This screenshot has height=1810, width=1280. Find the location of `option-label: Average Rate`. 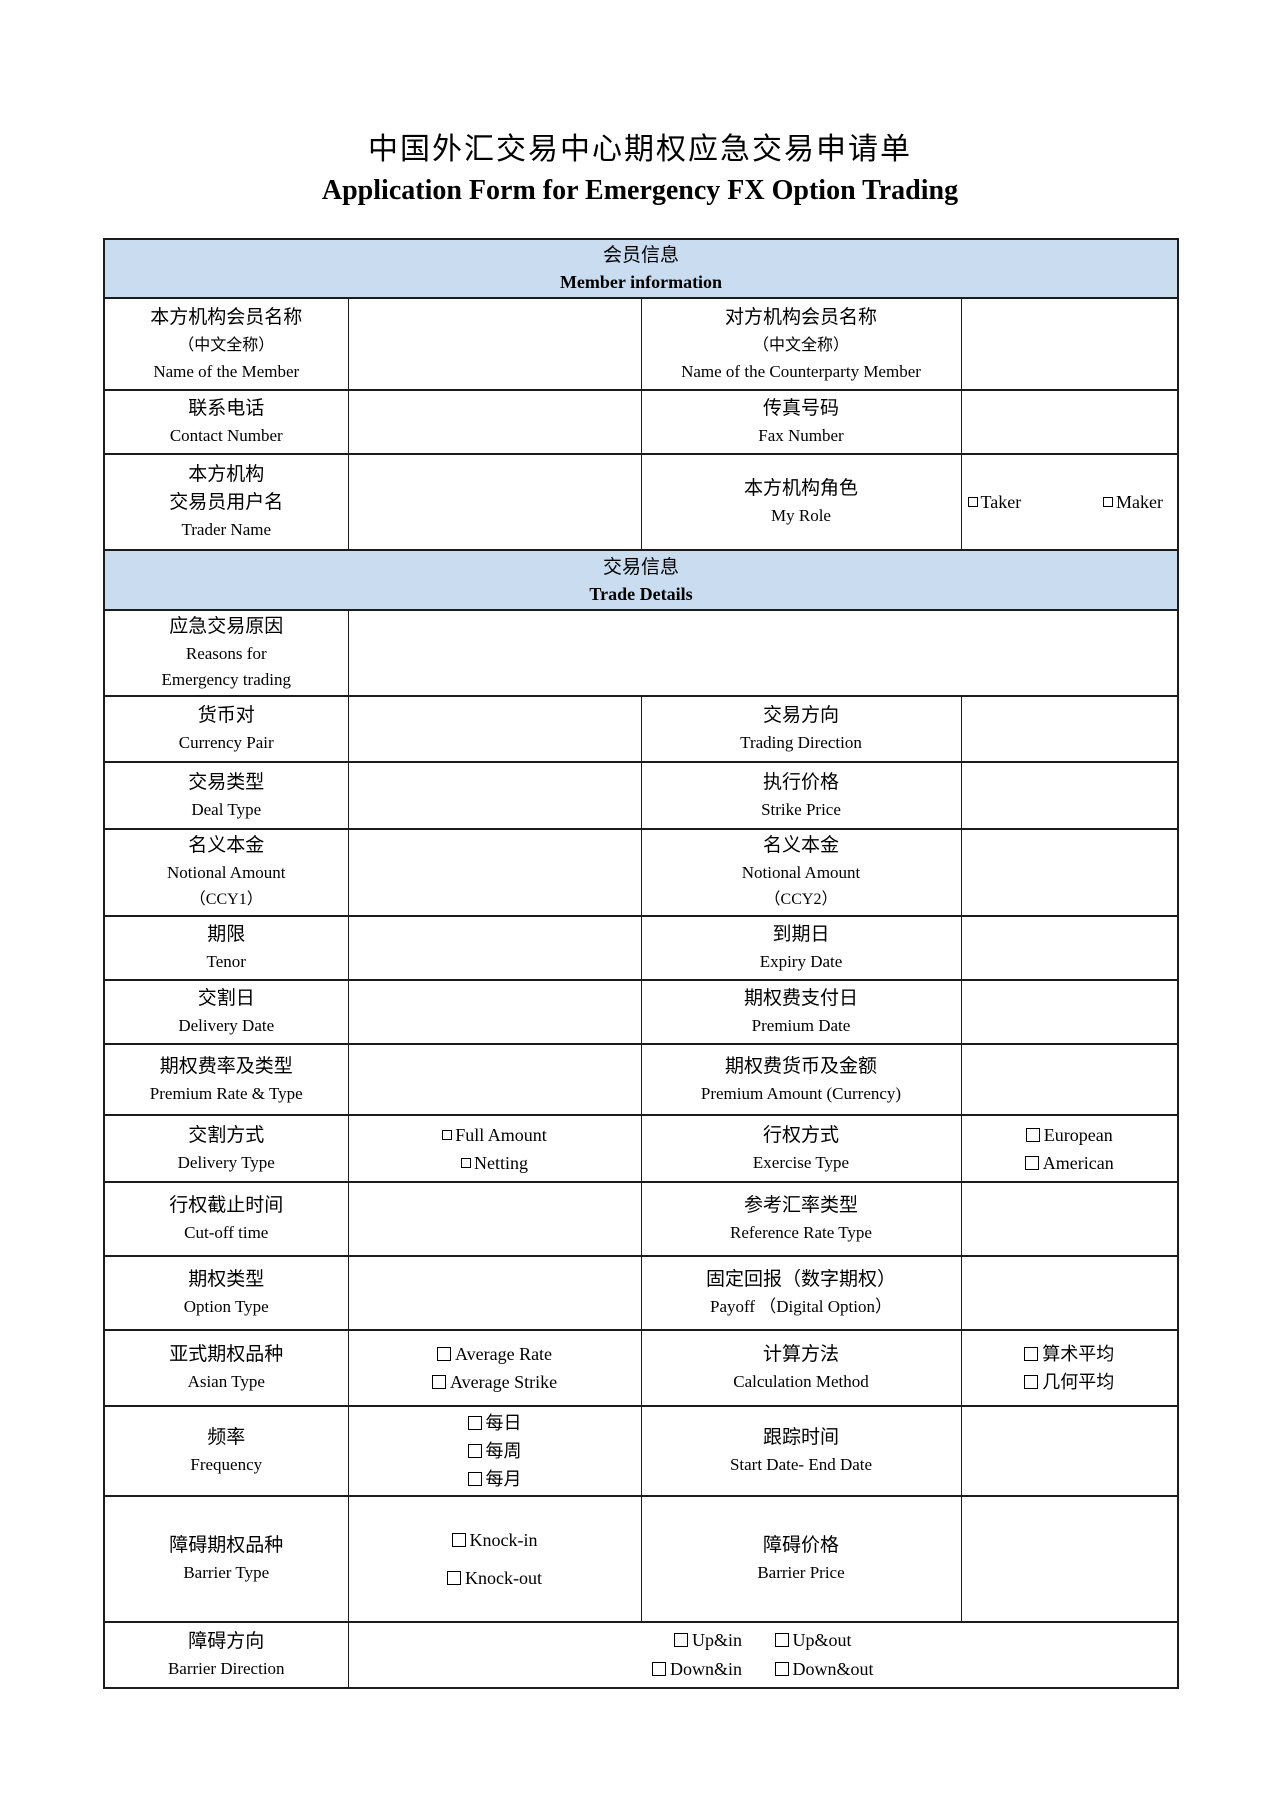

option-label: Average Rate is located at coordinates (503, 1354).